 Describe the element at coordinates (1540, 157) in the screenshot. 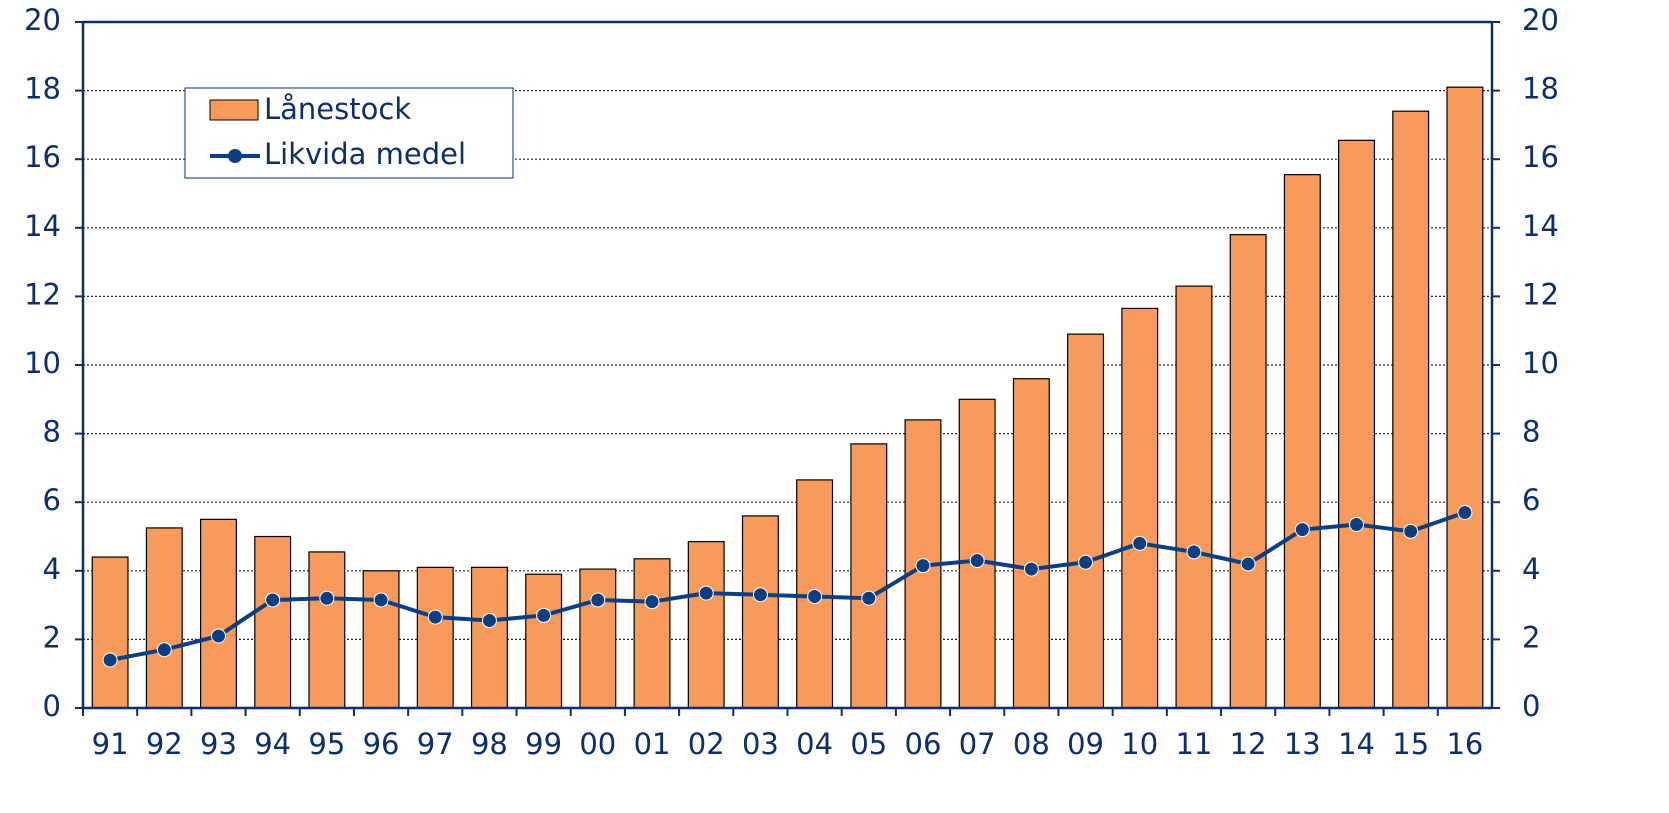

I see `y2-tick-label: 16` at that location.